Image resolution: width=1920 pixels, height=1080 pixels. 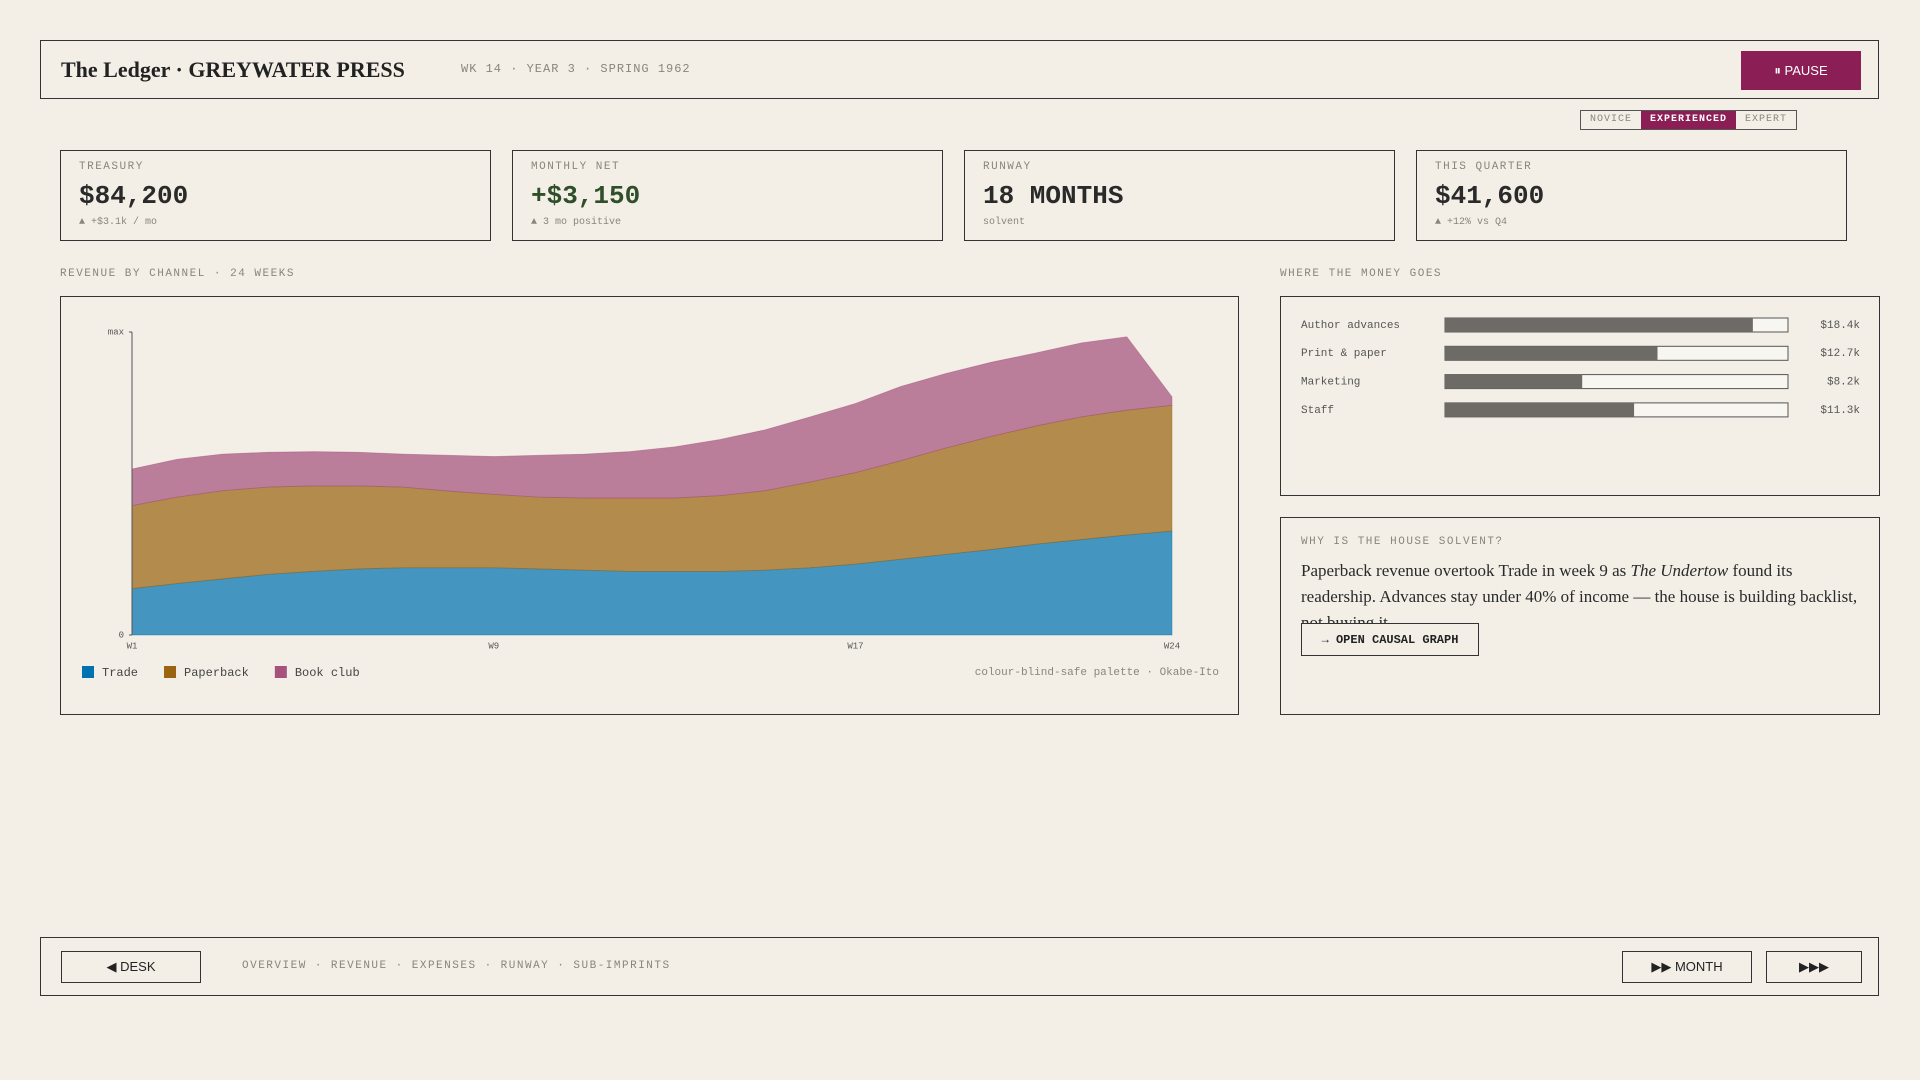 I want to click on pause-button: ⏸ PAUSE, so click(x=1801, y=70).